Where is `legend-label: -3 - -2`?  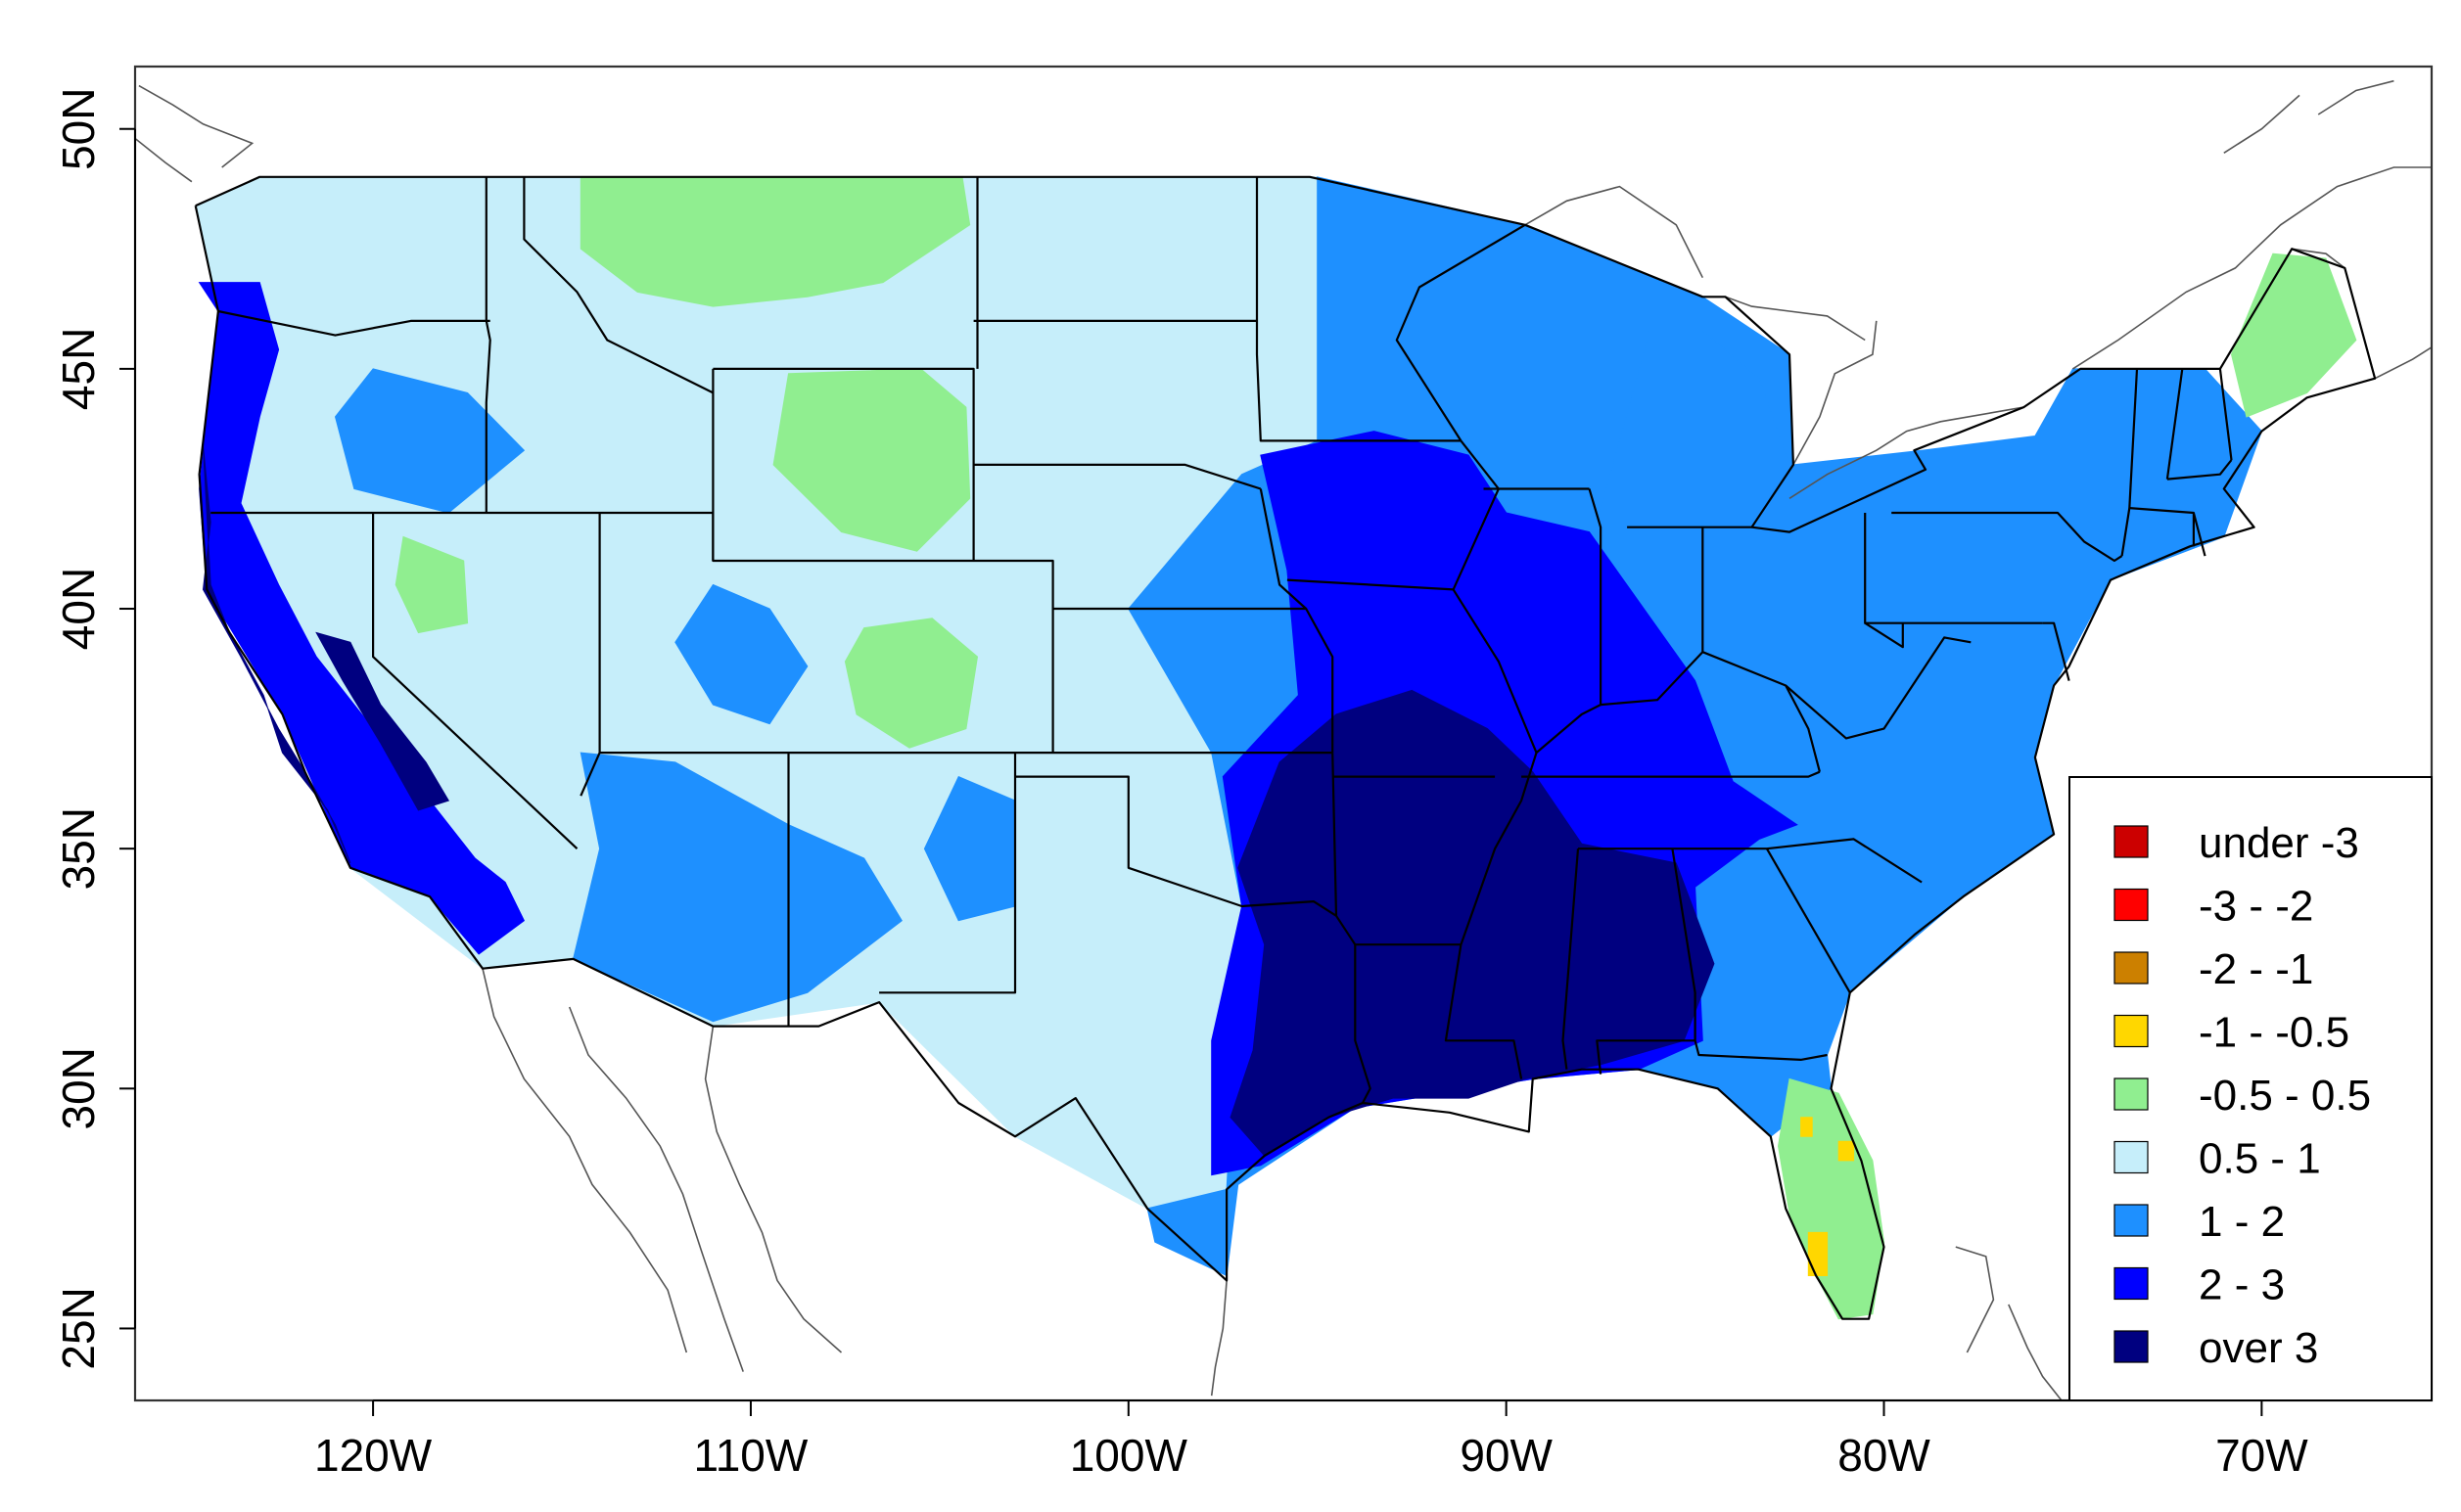 legend-label: -3 - -2 is located at coordinates (2256, 907).